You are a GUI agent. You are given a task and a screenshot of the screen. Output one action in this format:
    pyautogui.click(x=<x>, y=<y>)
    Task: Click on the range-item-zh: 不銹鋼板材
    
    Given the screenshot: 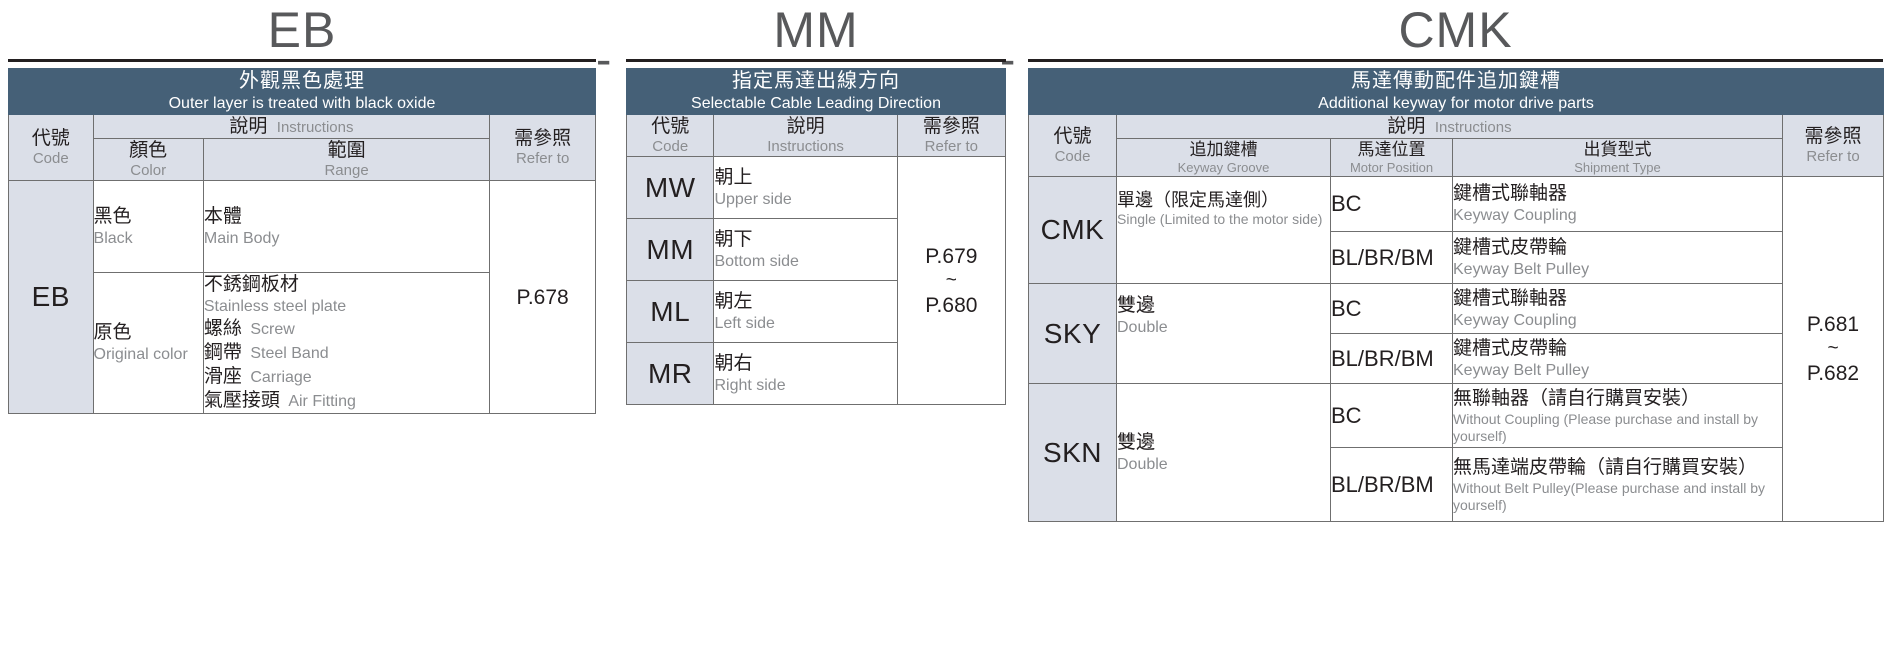 What is the action you would take?
    pyautogui.click(x=251, y=284)
    